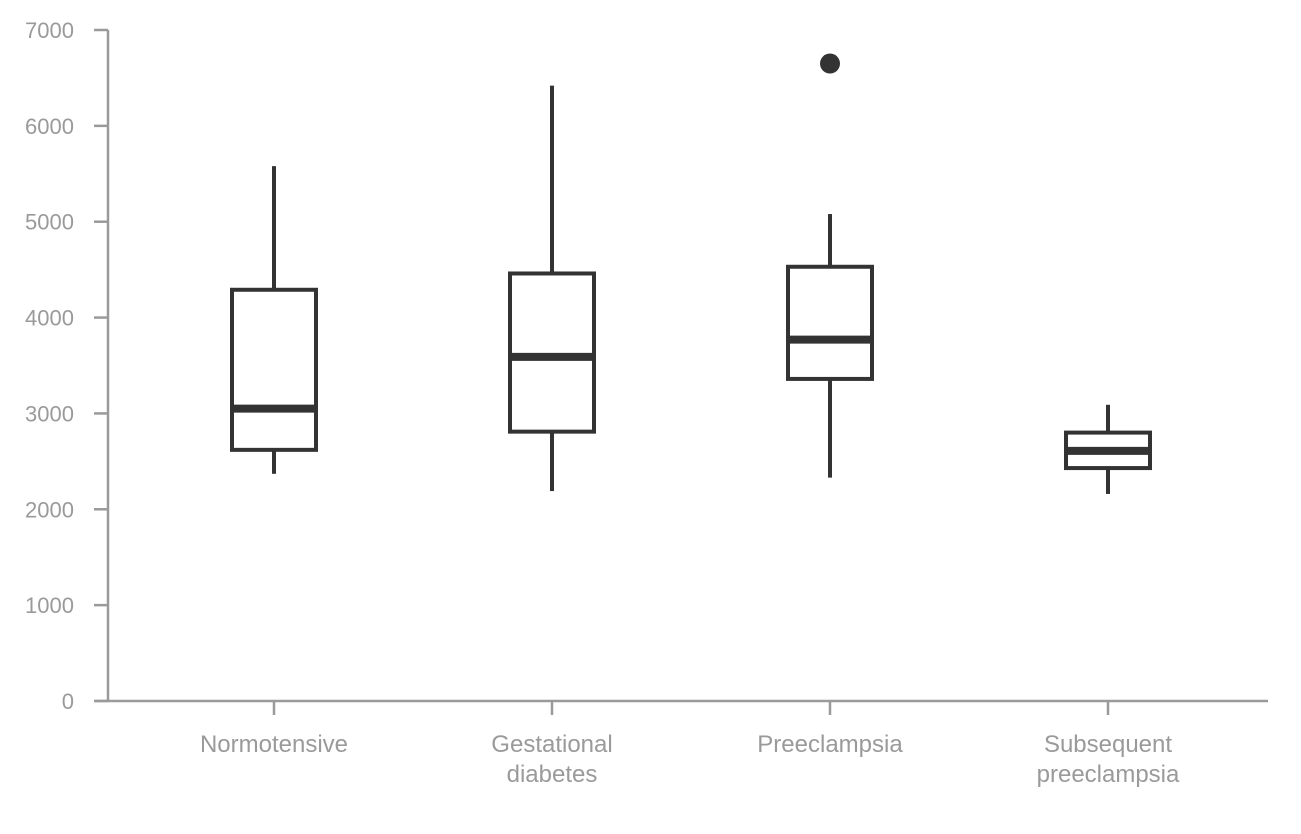 This screenshot has height=834, width=1301. What do you see at coordinates (830, 63) in the screenshot?
I see `outlier-point` at bounding box center [830, 63].